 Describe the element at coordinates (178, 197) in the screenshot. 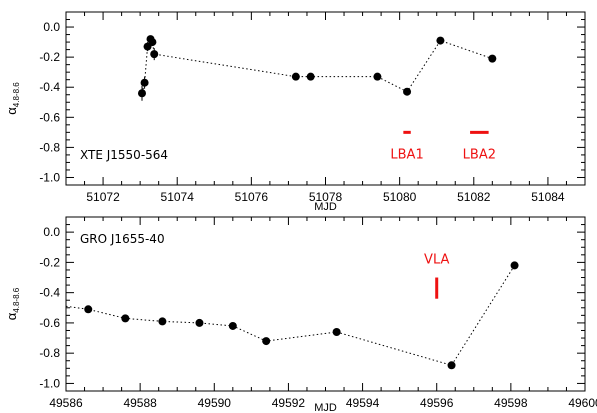

I see `x-tick-label: 51074` at that location.